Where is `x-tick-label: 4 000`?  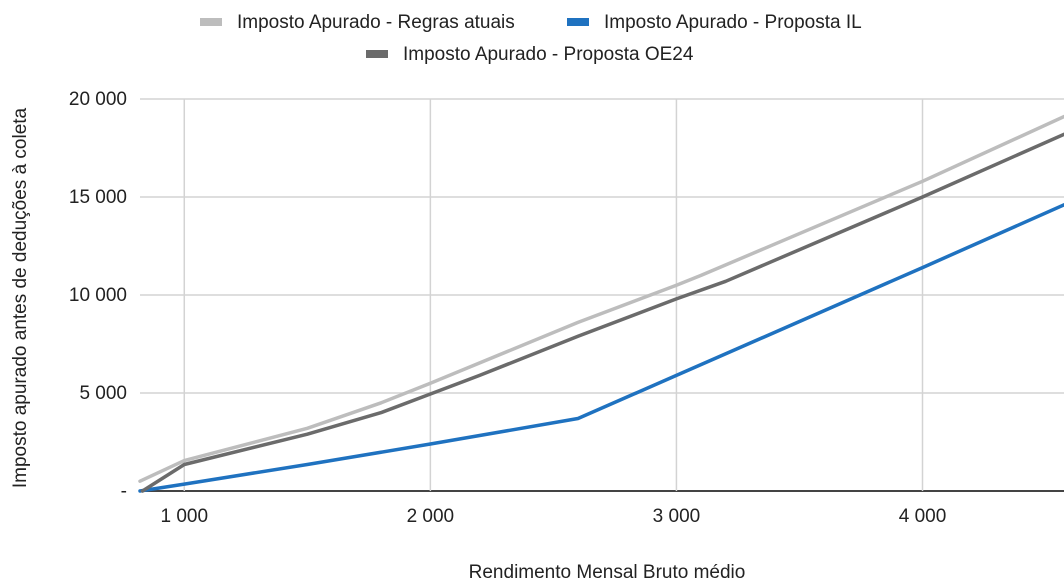 x-tick-label: 4 000 is located at coordinates (923, 516).